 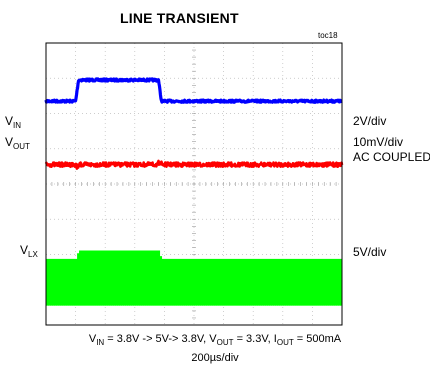 I want to click on vout-trace, so click(x=194, y=164).